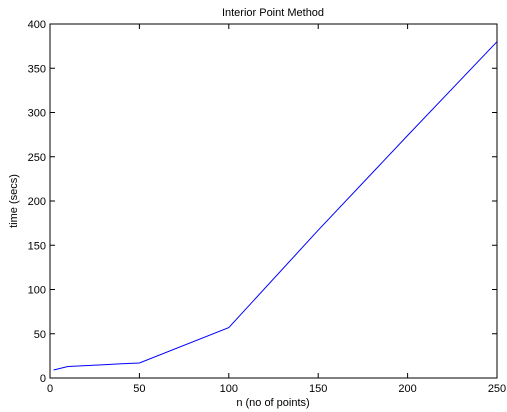 Image resolution: width=507 pixels, height=412 pixels. Describe the element at coordinates (14, 201) in the screenshot. I see `y-axis-label: time (secs)` at that location.